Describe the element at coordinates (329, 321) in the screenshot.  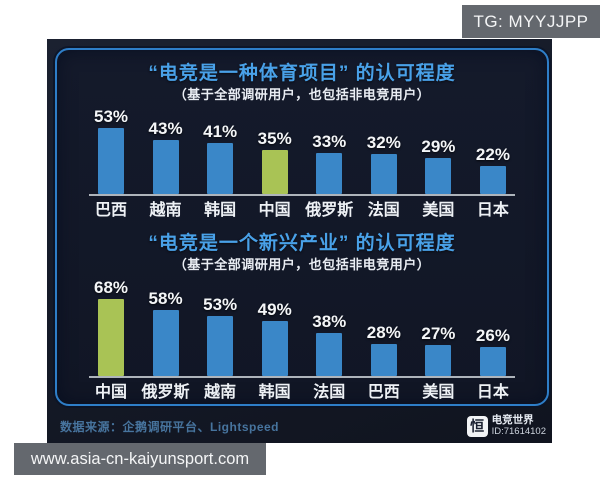
I see `bar-value-label: 38%` at that location.